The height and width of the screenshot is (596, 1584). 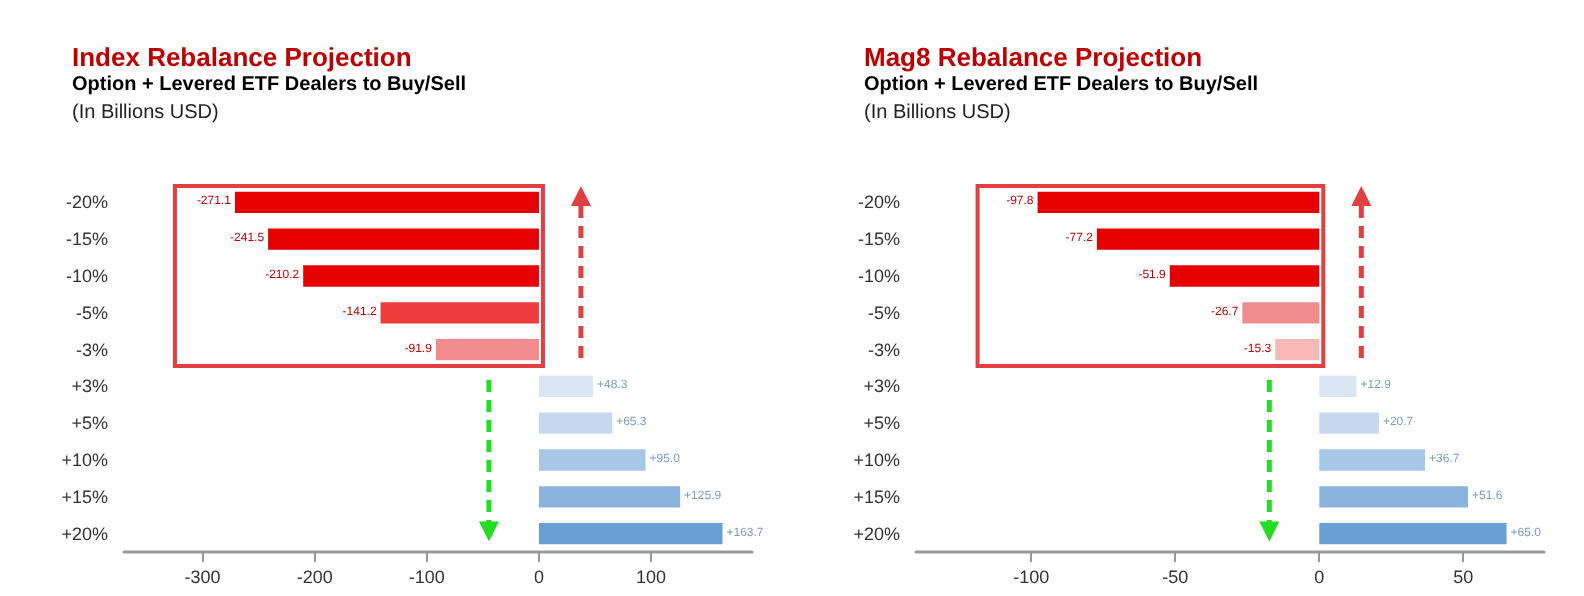 What do you see at coordinates (243, 57) in the screenshot?
I see `chart-title: Index Rebalance Projection` at bounding box center [243, 57].